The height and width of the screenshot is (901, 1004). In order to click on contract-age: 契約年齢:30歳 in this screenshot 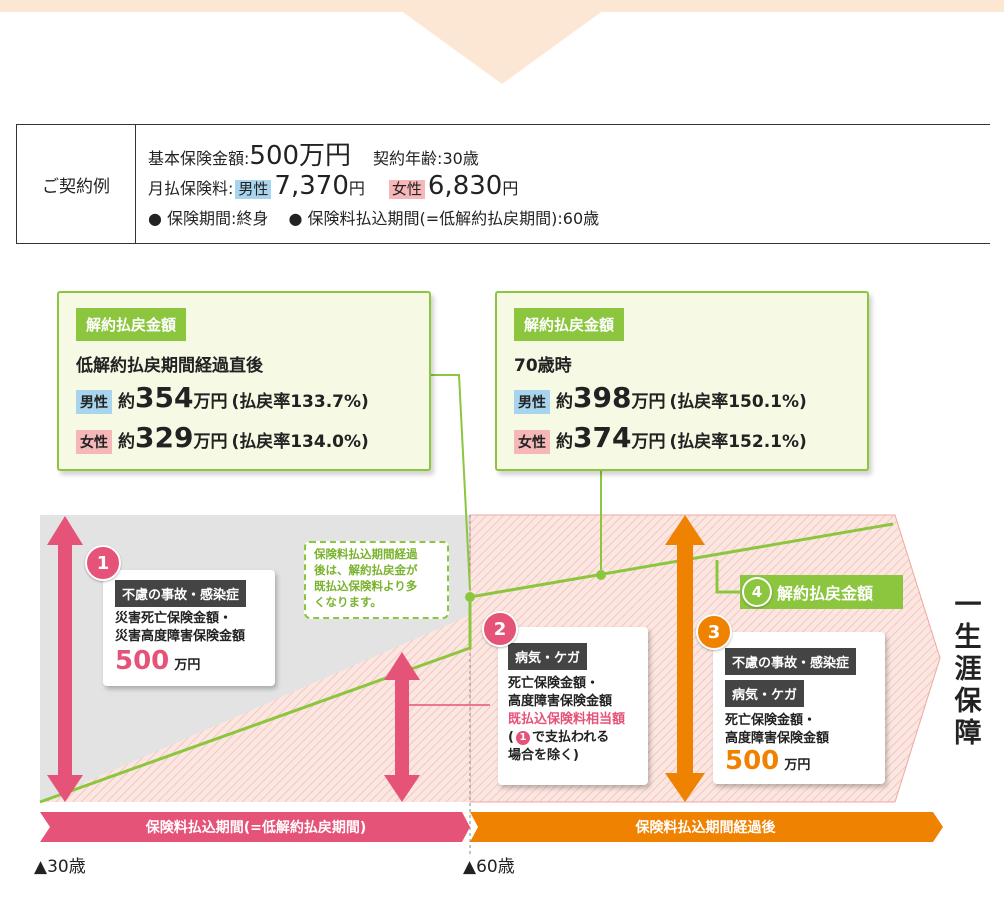, I will do `click(426, 158)`.